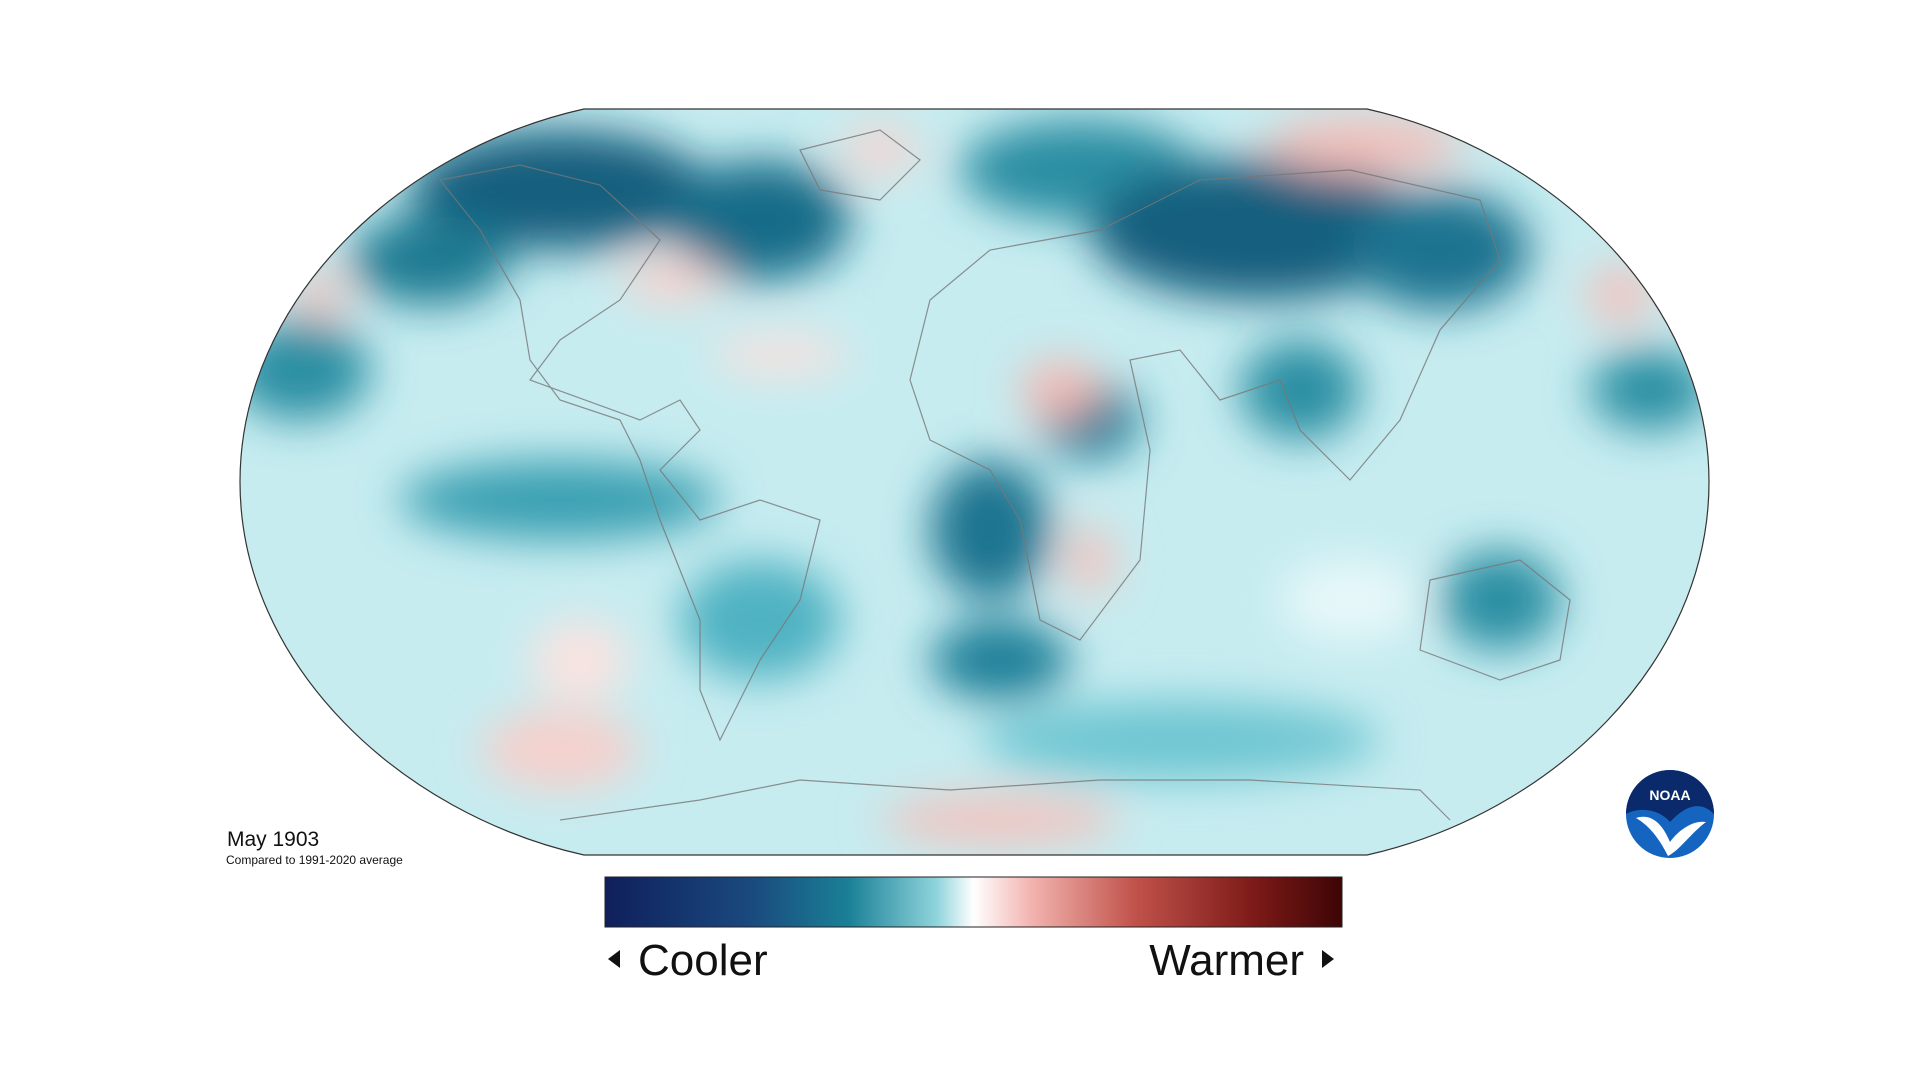 This screenshot has height=1080, width=1920. I want to click on noaa-logo: NOAA, so click(1670, 814).